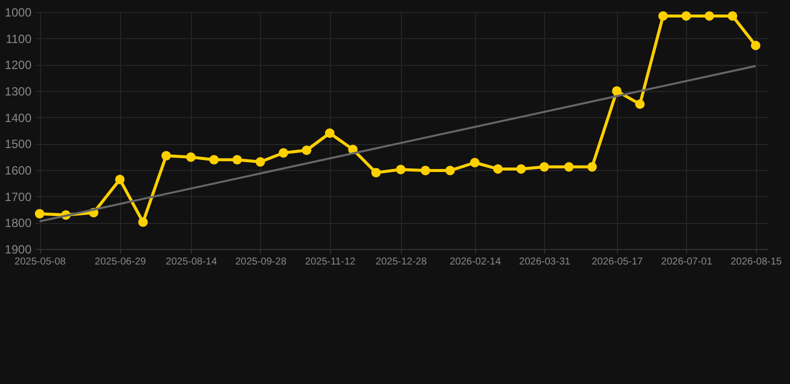  I want to click on x-tick-label: 2025-11-12, so click(330, 262).